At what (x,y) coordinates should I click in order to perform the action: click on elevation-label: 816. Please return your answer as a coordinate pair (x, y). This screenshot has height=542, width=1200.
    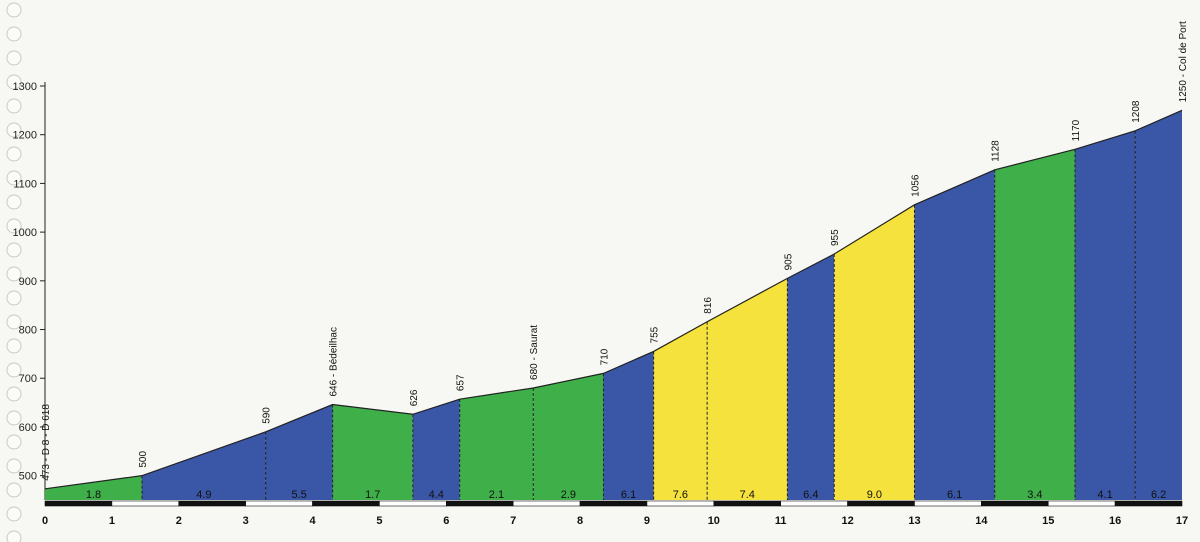
    Looking at the image, I should click on (708, 305).